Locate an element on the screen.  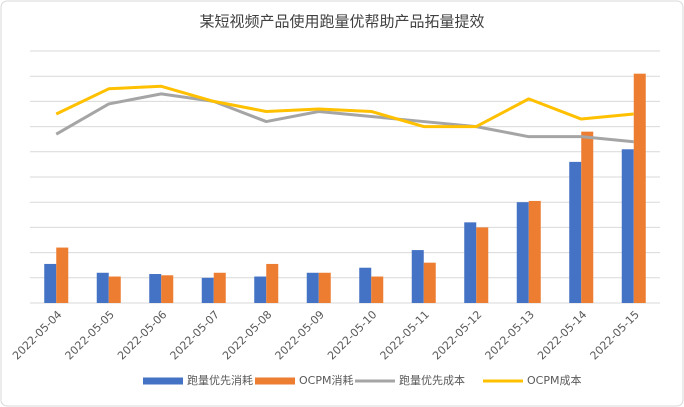
legend-label: OCPM成本 is located at coordinates (554, 380).